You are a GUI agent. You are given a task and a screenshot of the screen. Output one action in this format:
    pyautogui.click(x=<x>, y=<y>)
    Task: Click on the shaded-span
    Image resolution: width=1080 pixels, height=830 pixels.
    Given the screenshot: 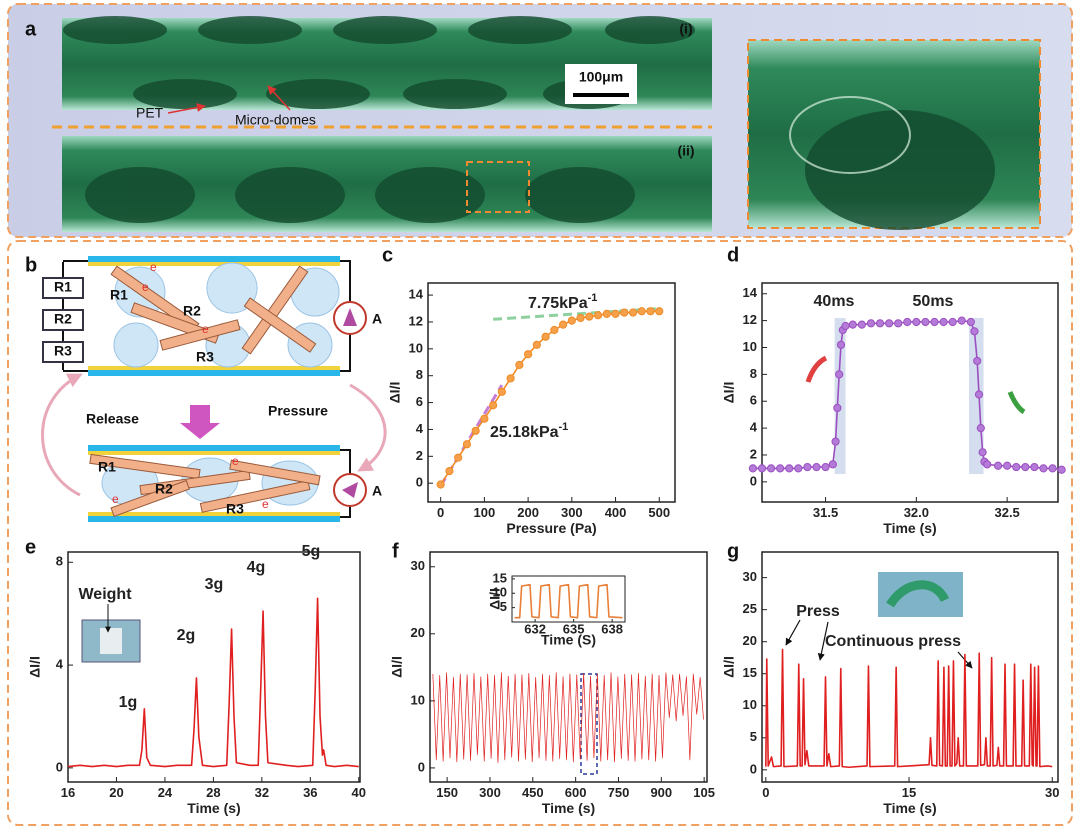 What is the action you would take?
    pyautogui.click(x=840, y=396)
    